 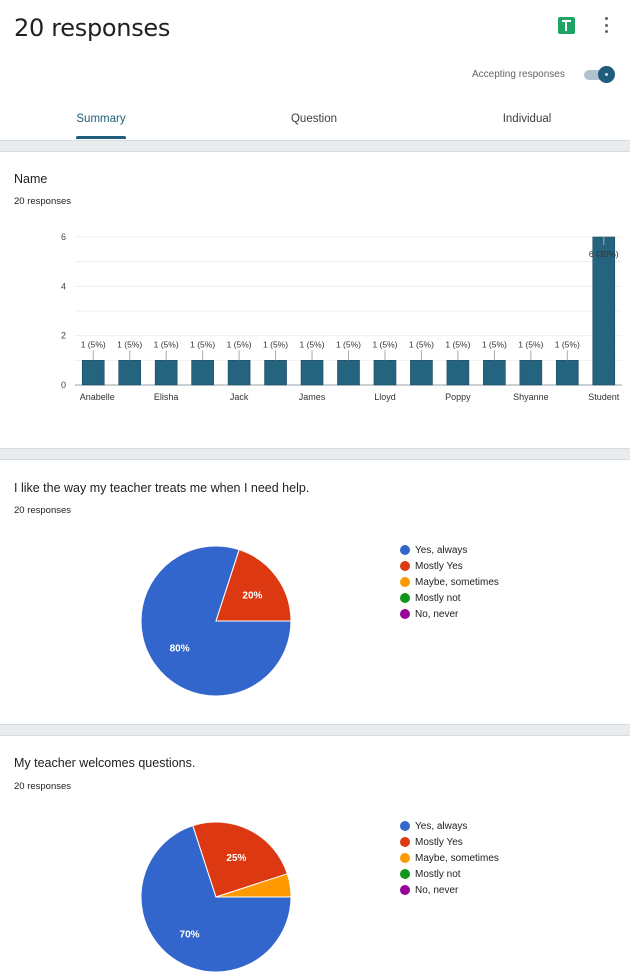 What do you see at coordinates (314, 119) in the screenshot?
I see `tab-question: Question` at bounding box center [314, 119].